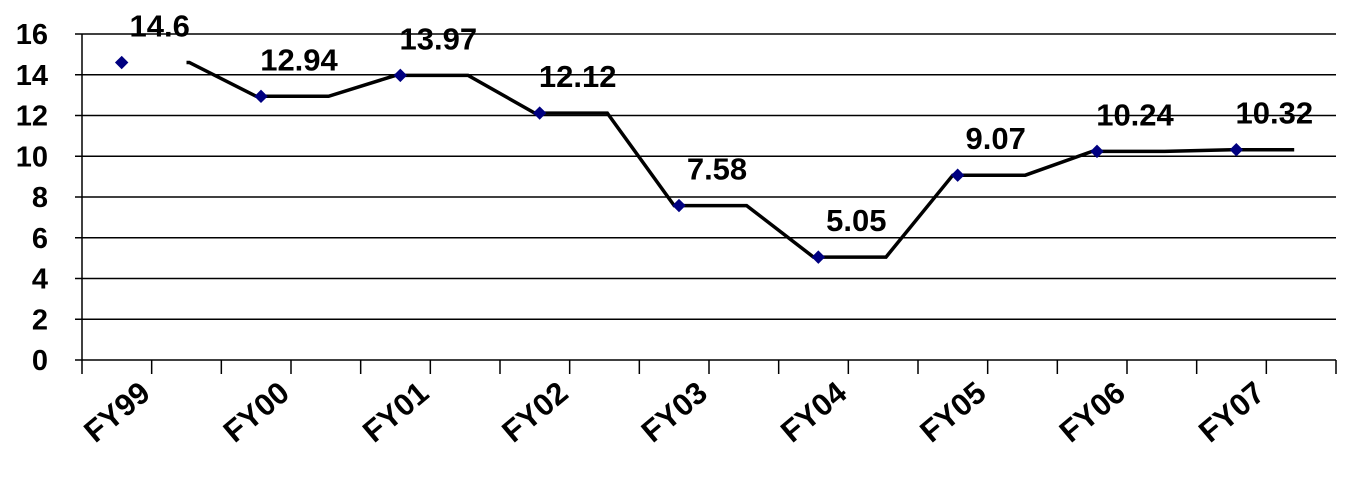 This screenshot has height=489, width=1356. I want to click on y-tick-label: 2, so click(40, 320).